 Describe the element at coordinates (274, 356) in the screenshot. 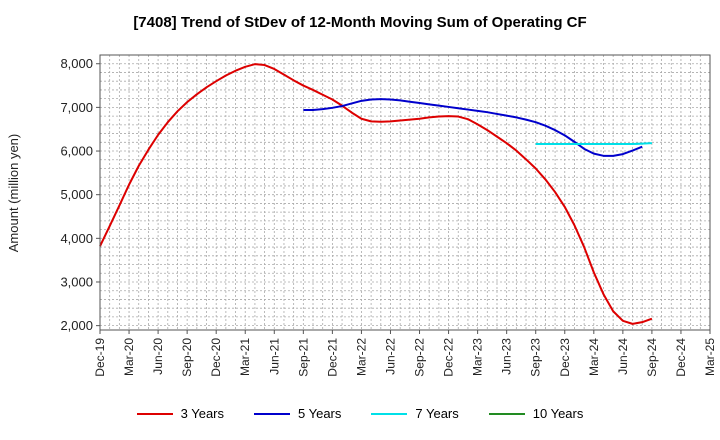

I see `x-tick-label: Jun-21` at that location.